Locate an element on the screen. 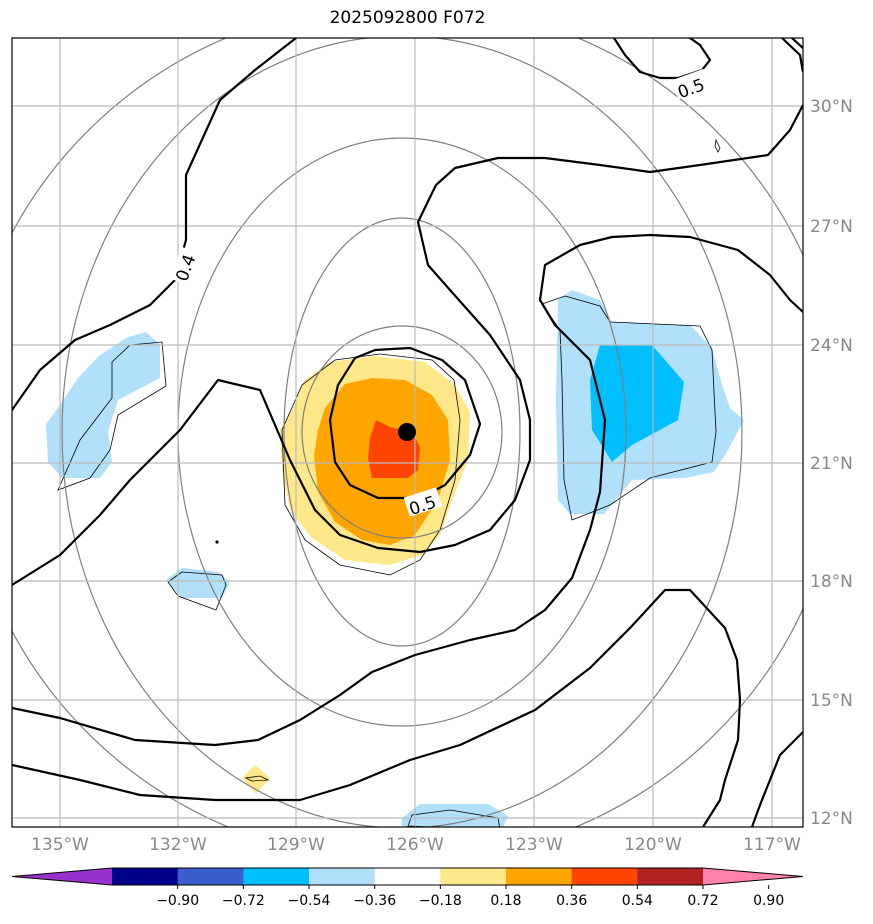 Image resolution: width=873 pixels, height=924 pixels. lon-label-135w: 135°W is located at coordinates (60, 845).